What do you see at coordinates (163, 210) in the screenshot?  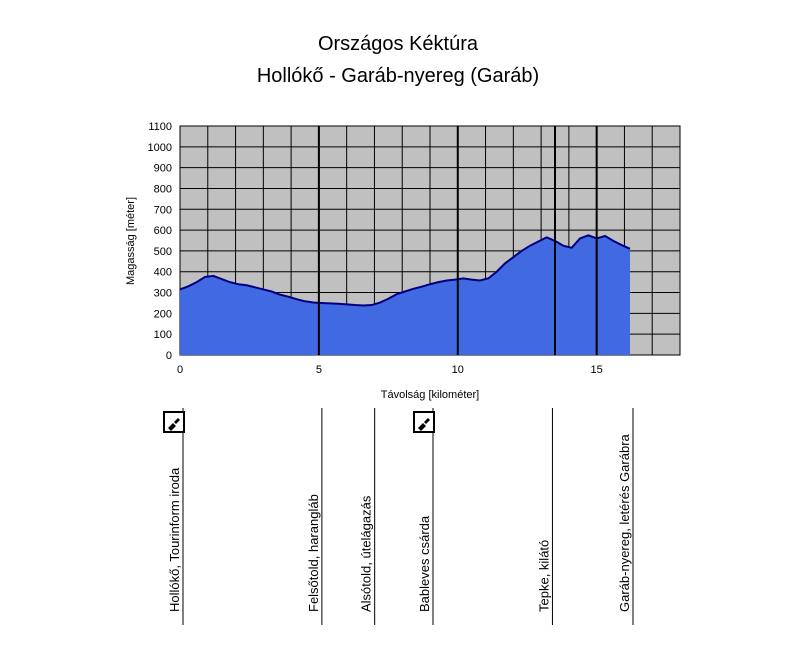 I see `y-tick-label: 700` at bounding box center [163, 210].